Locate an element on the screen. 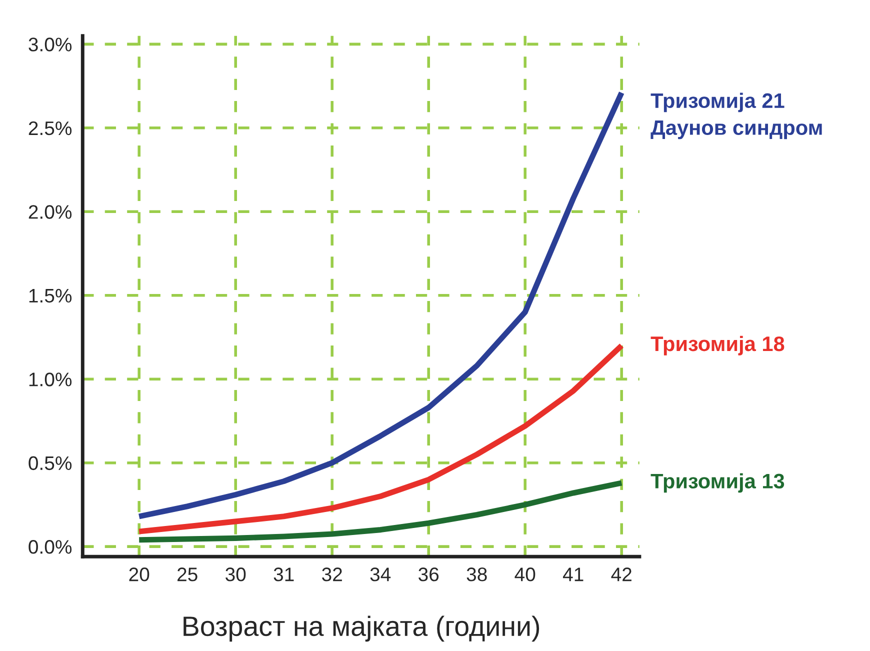 The image size is (870, 651). x-tick-label: 31 is located at coordinates (284, 575).